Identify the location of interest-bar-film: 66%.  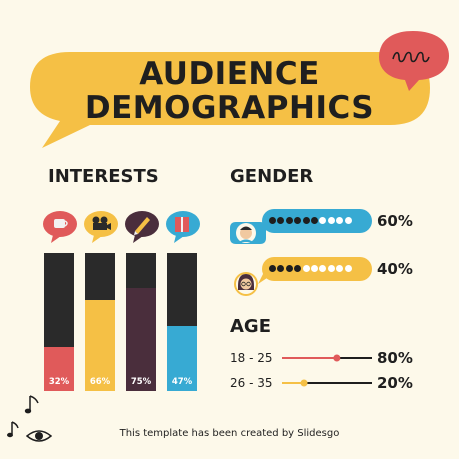
(100, 322).